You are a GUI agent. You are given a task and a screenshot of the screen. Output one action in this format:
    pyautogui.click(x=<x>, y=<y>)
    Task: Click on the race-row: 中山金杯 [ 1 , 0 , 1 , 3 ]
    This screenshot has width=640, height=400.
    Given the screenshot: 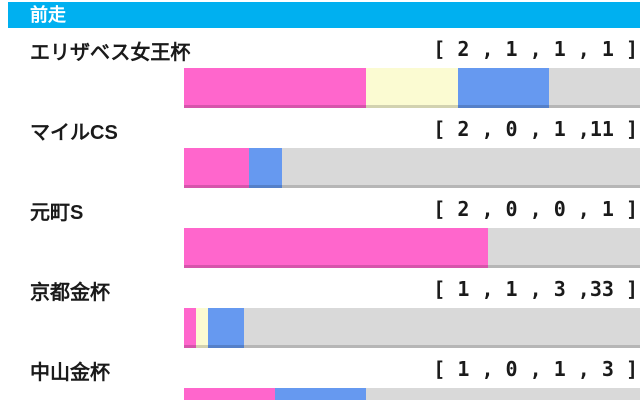 What is the action you would take?
    pyautogui.click(x=320, y=378)
    